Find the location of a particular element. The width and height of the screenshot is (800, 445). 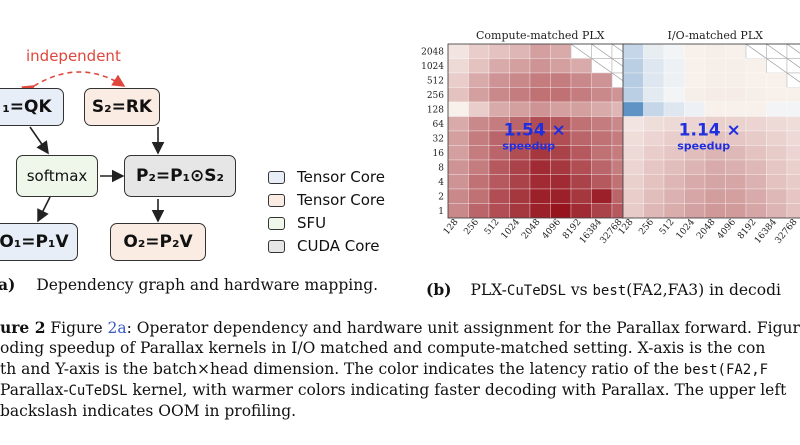

y-tick-label: 64 is located at coordinates (439, 125).